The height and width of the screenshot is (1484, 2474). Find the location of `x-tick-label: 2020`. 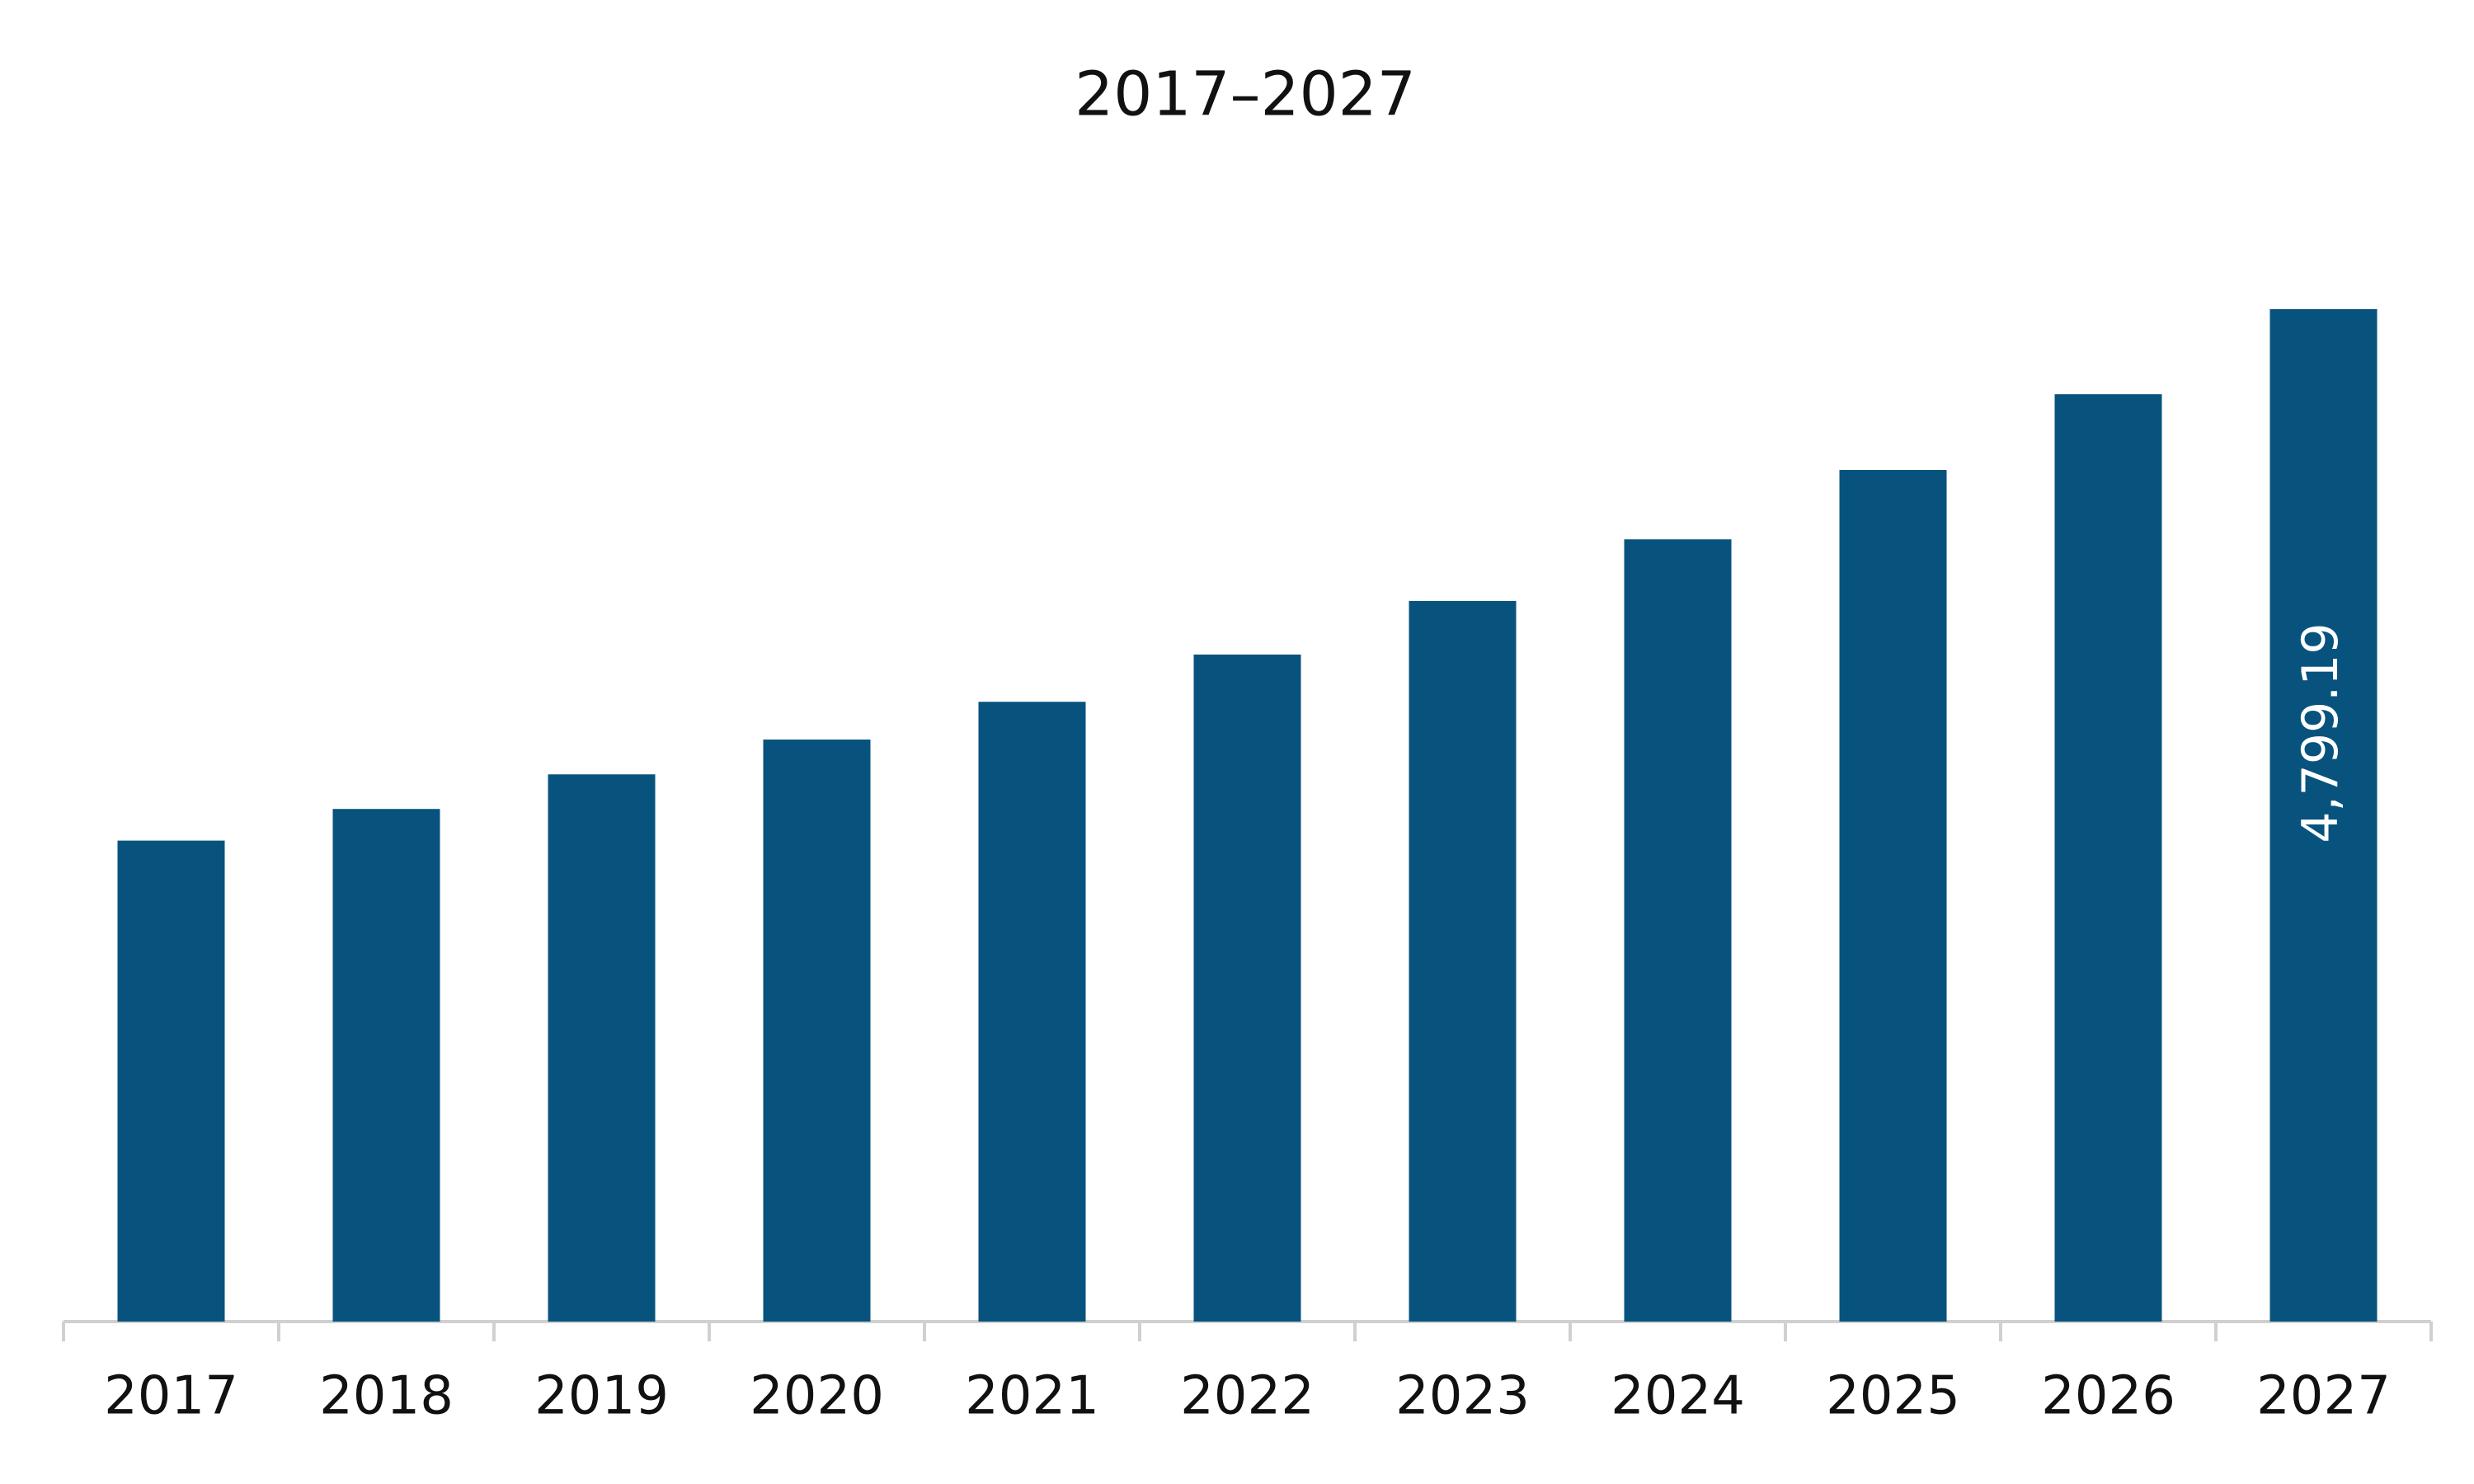

x-tick-label: 2020 is located at coordinates (817, 1396).